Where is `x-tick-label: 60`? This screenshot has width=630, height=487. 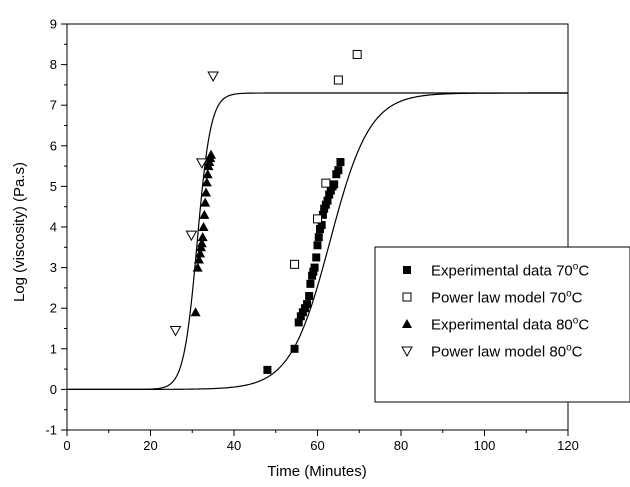
x-tick-label: 60 is located at coordinates (317, 445).